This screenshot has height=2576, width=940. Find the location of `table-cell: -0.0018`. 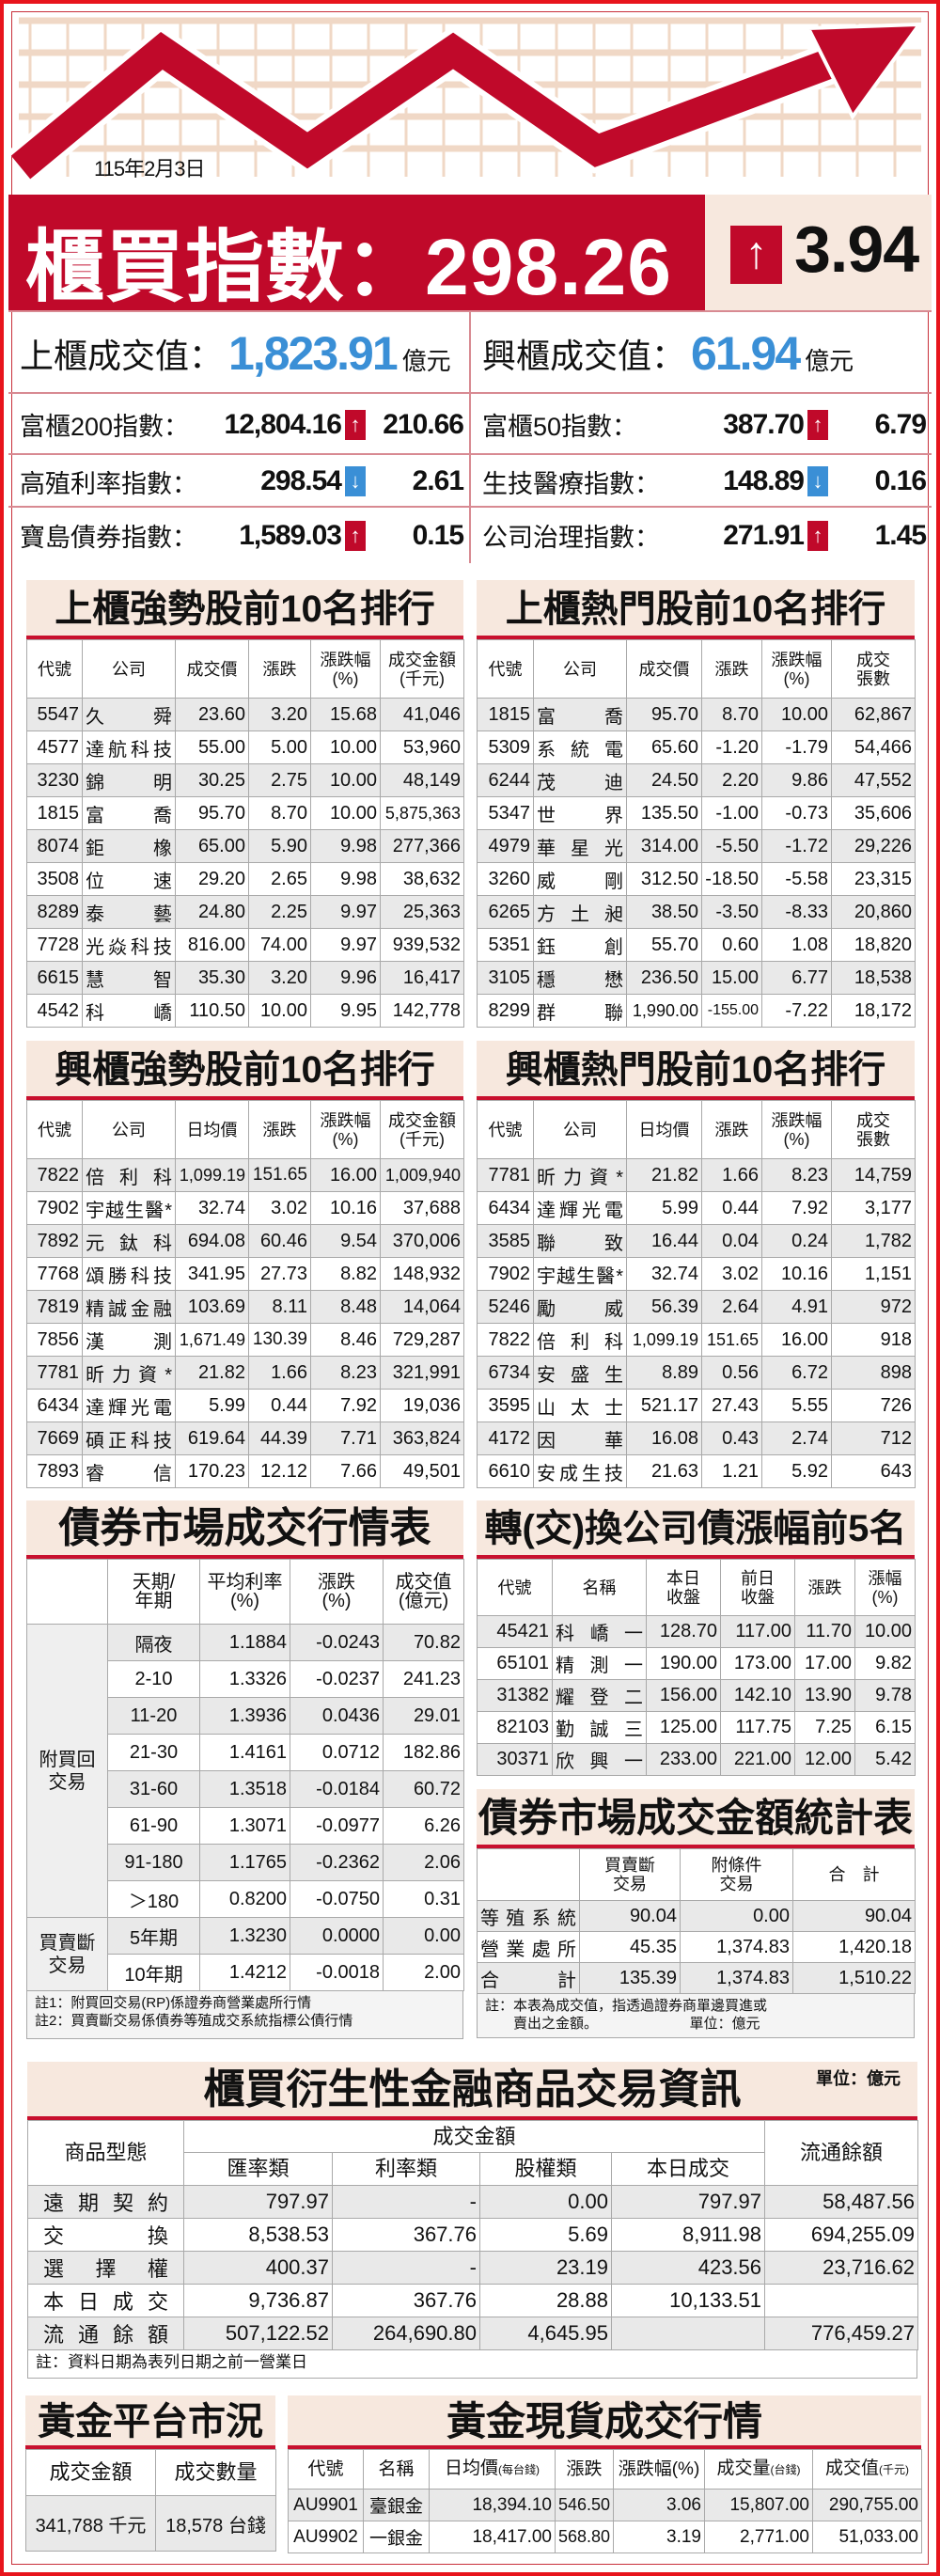

table-cell: -0.0018 is located at coordinates (337, 1972).